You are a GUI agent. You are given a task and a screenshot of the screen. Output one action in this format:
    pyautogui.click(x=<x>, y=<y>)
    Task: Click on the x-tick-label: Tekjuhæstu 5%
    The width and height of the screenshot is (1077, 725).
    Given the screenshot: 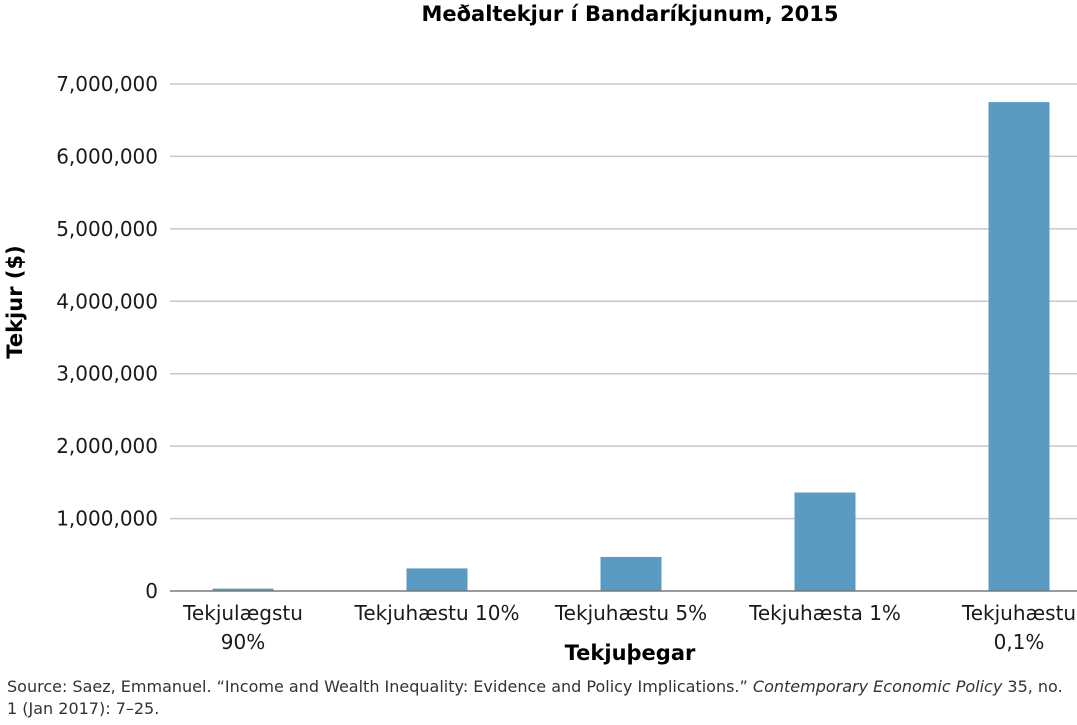 What is the action you would take?
    pyautogui.click(x=630, y=613)
    